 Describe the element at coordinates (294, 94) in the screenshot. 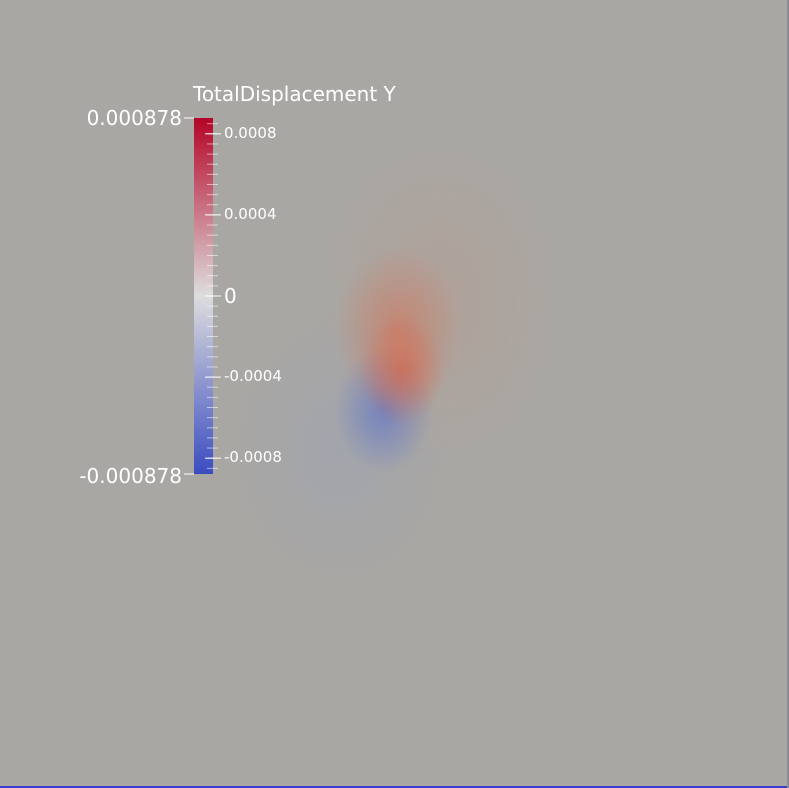

I see `colorbar-title: TotalDisplacement Y` at that location.